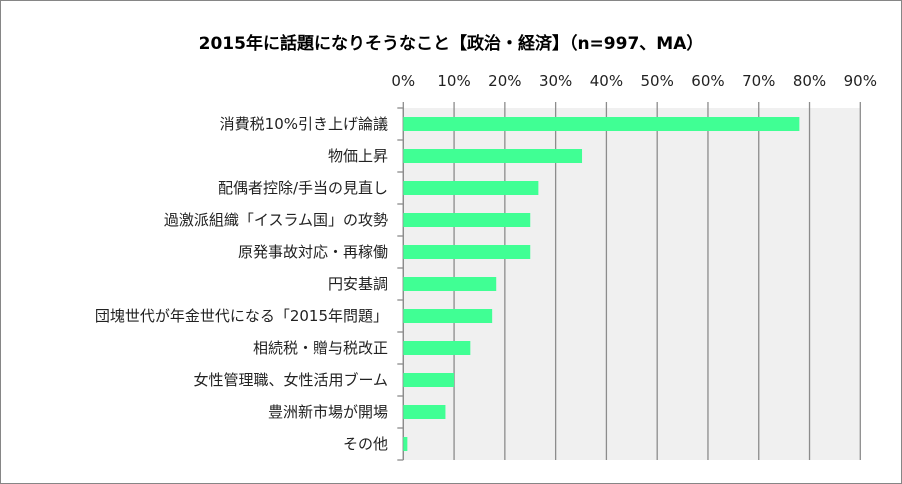 The height and width of the screenshot is (484, 902). What do you see at coordinates (320, 348) in the screenshot?
I see `category-label: 相続税・贈与税改正` at bounding box center [320, 348].